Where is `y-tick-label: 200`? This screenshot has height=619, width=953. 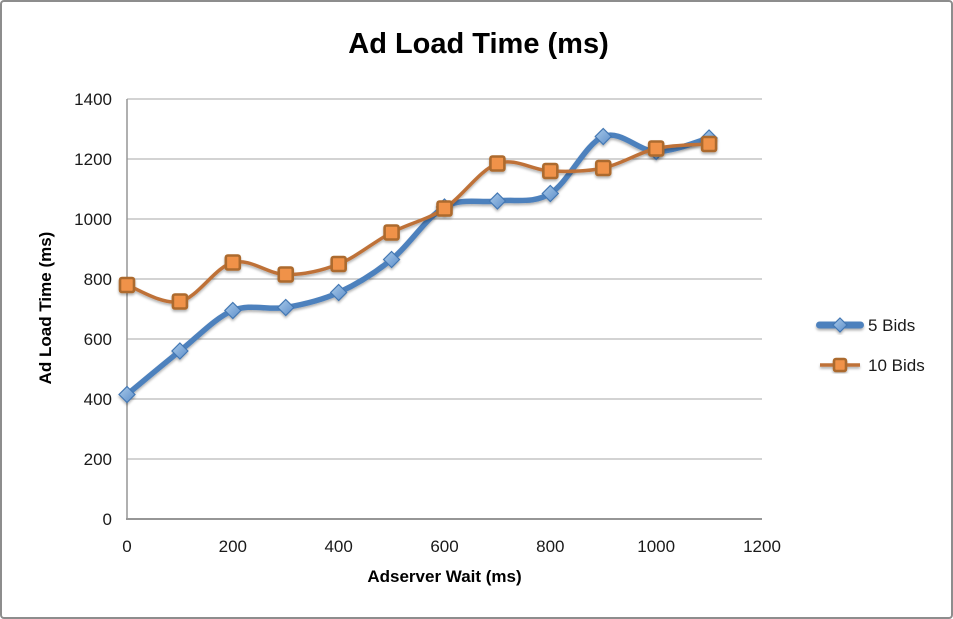 y-tick-label: 200 is located at coordinates (98, 459).